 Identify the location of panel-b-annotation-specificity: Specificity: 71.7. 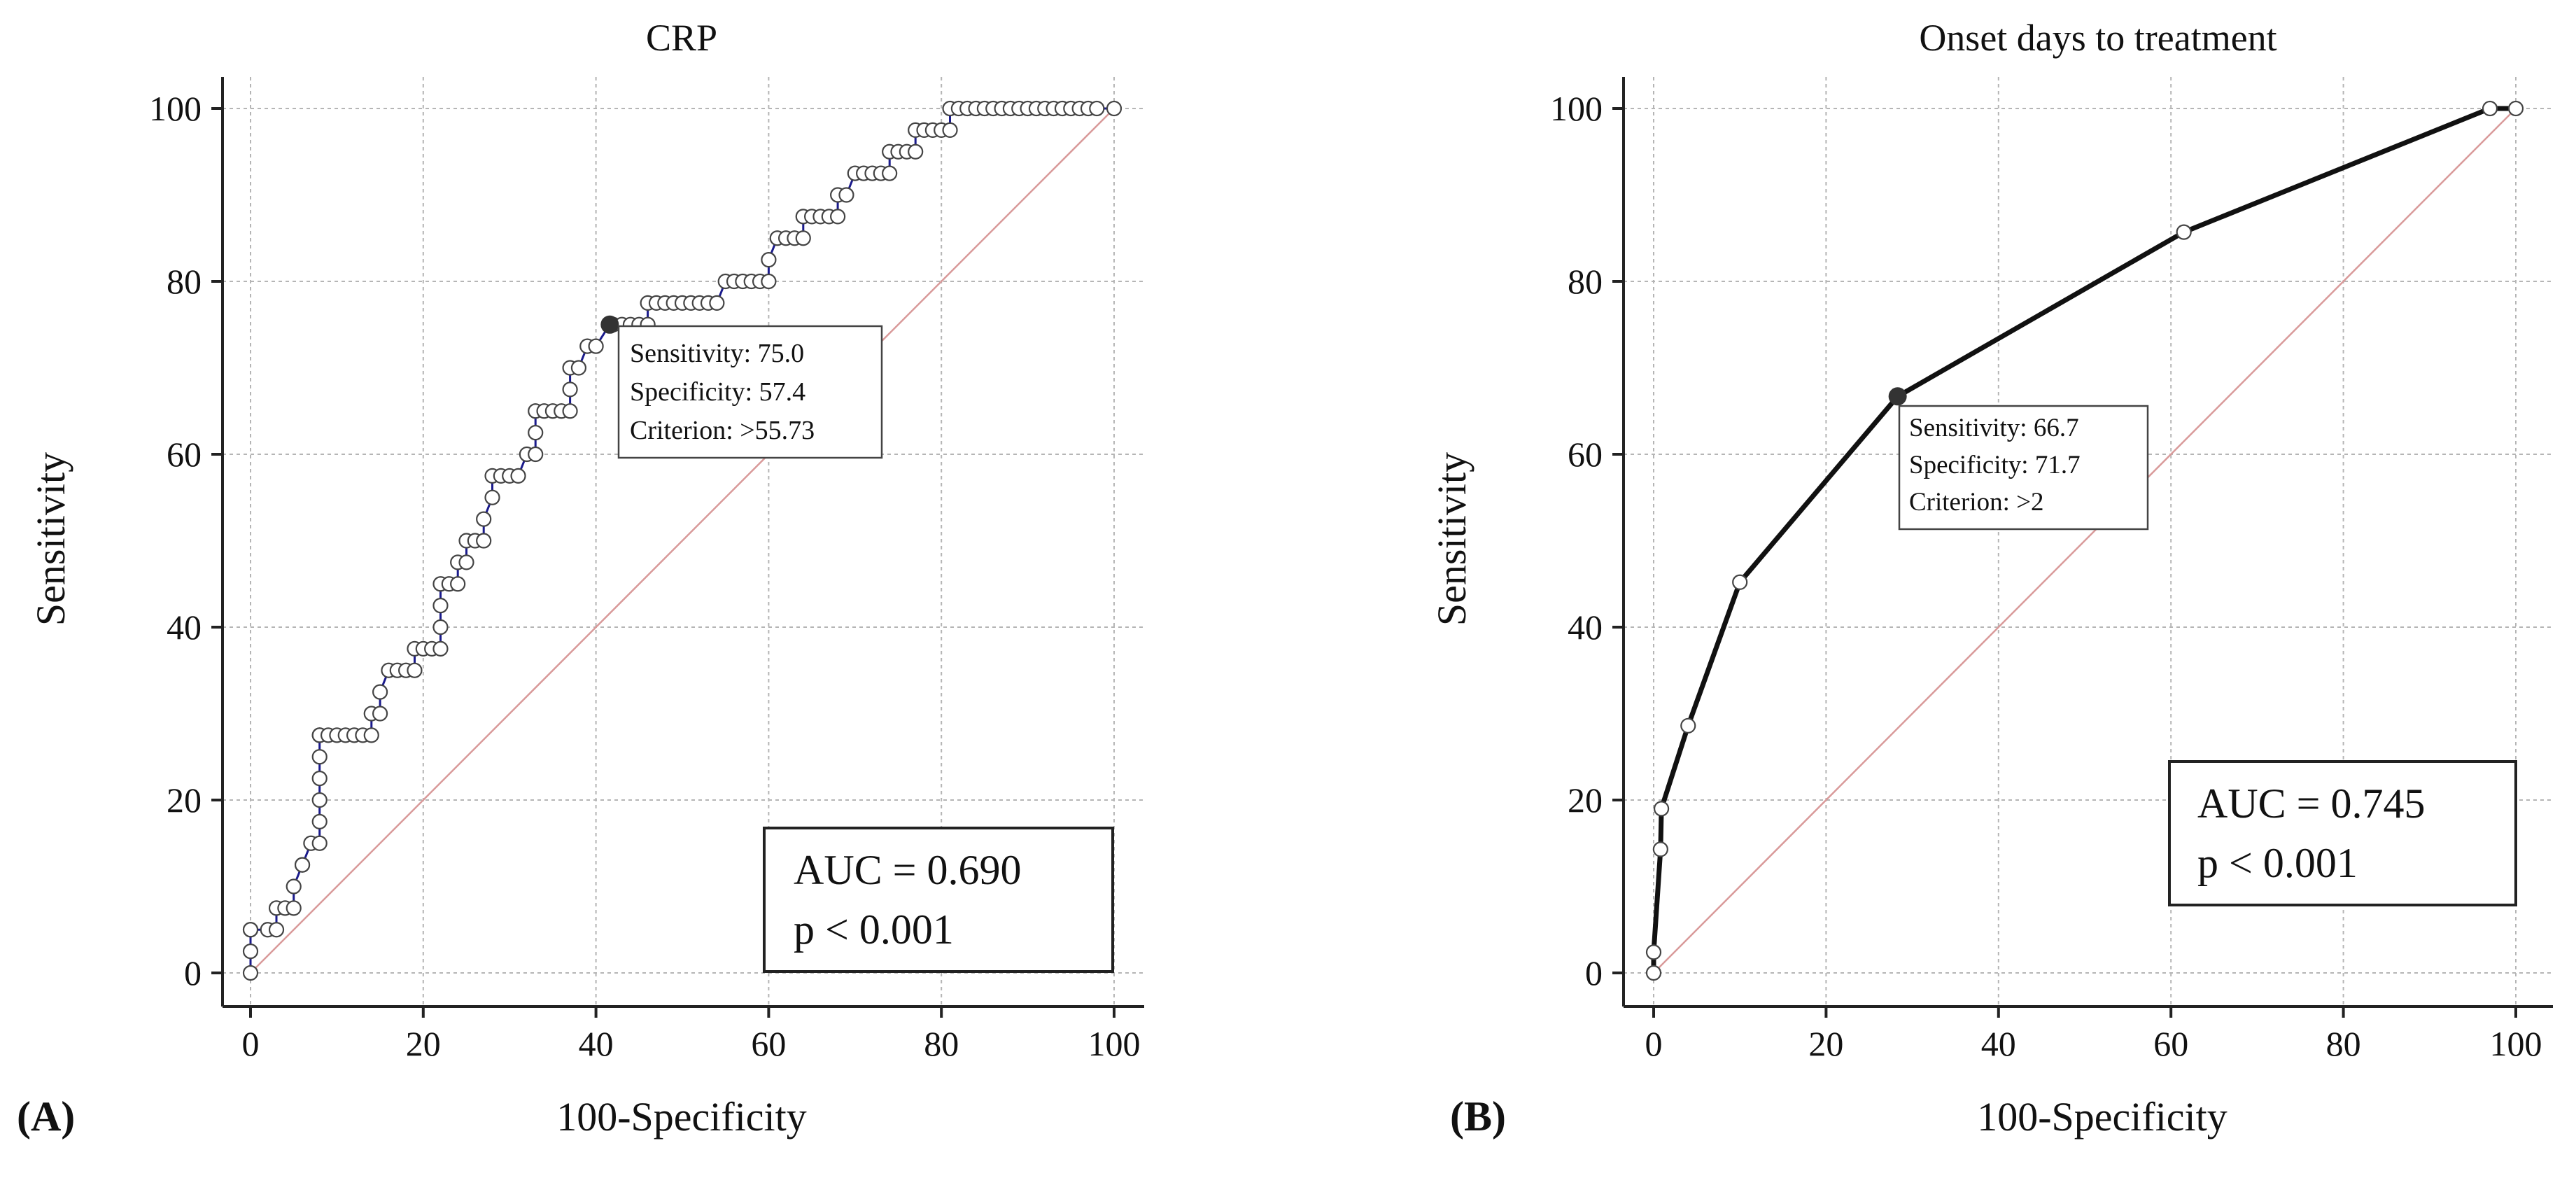
(1995, 465).